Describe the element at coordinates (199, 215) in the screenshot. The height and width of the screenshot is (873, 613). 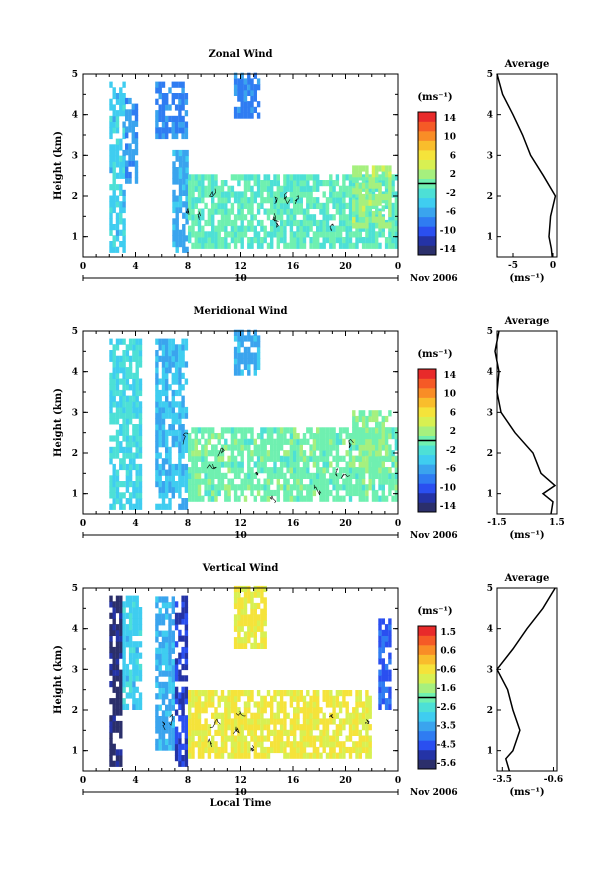
I see `contour-line` at that location.